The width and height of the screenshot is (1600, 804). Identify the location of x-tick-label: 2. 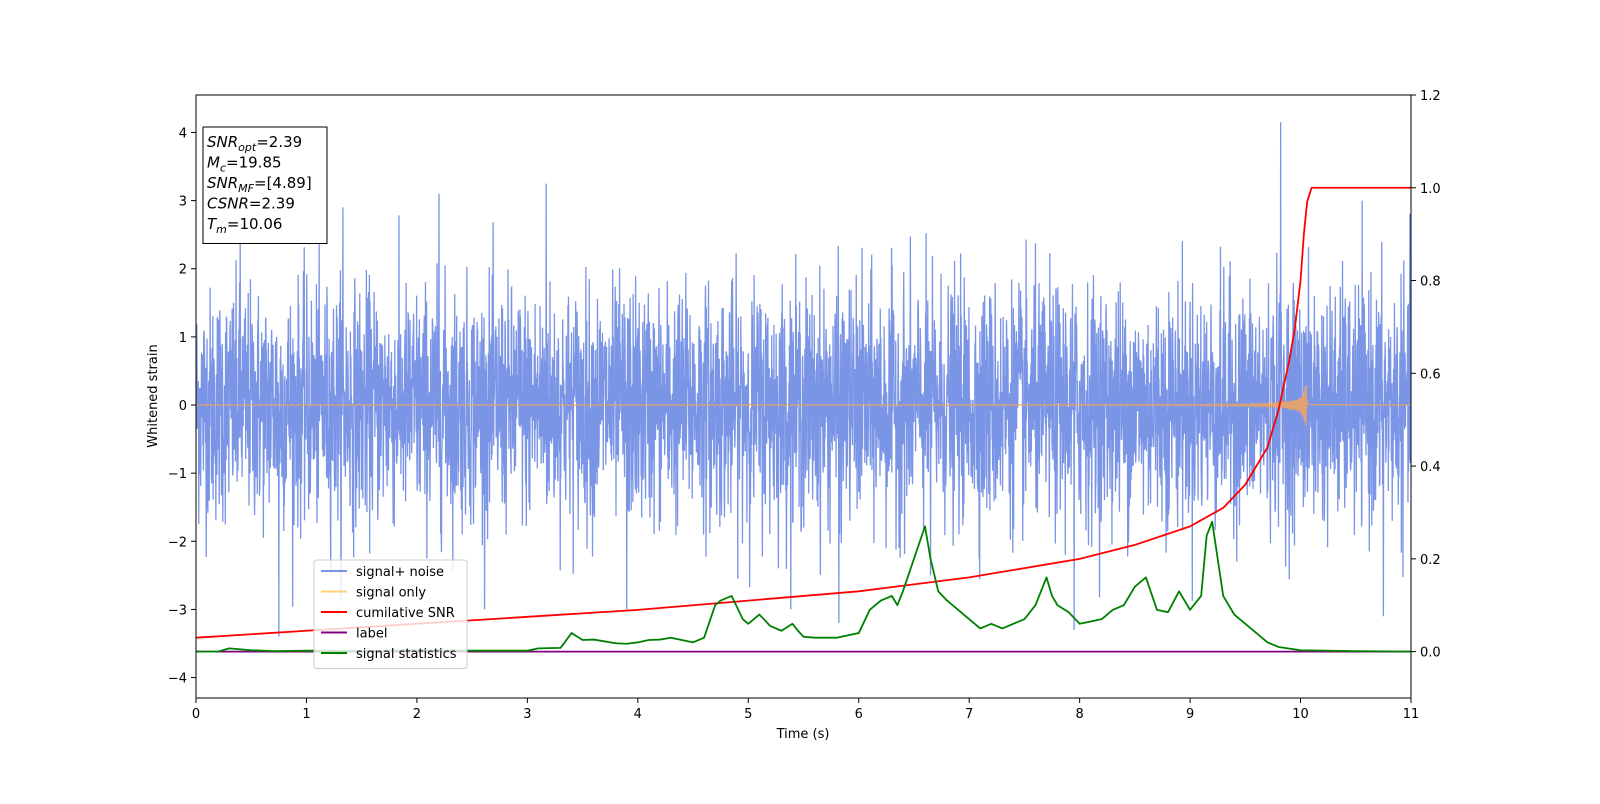
(417, 714).